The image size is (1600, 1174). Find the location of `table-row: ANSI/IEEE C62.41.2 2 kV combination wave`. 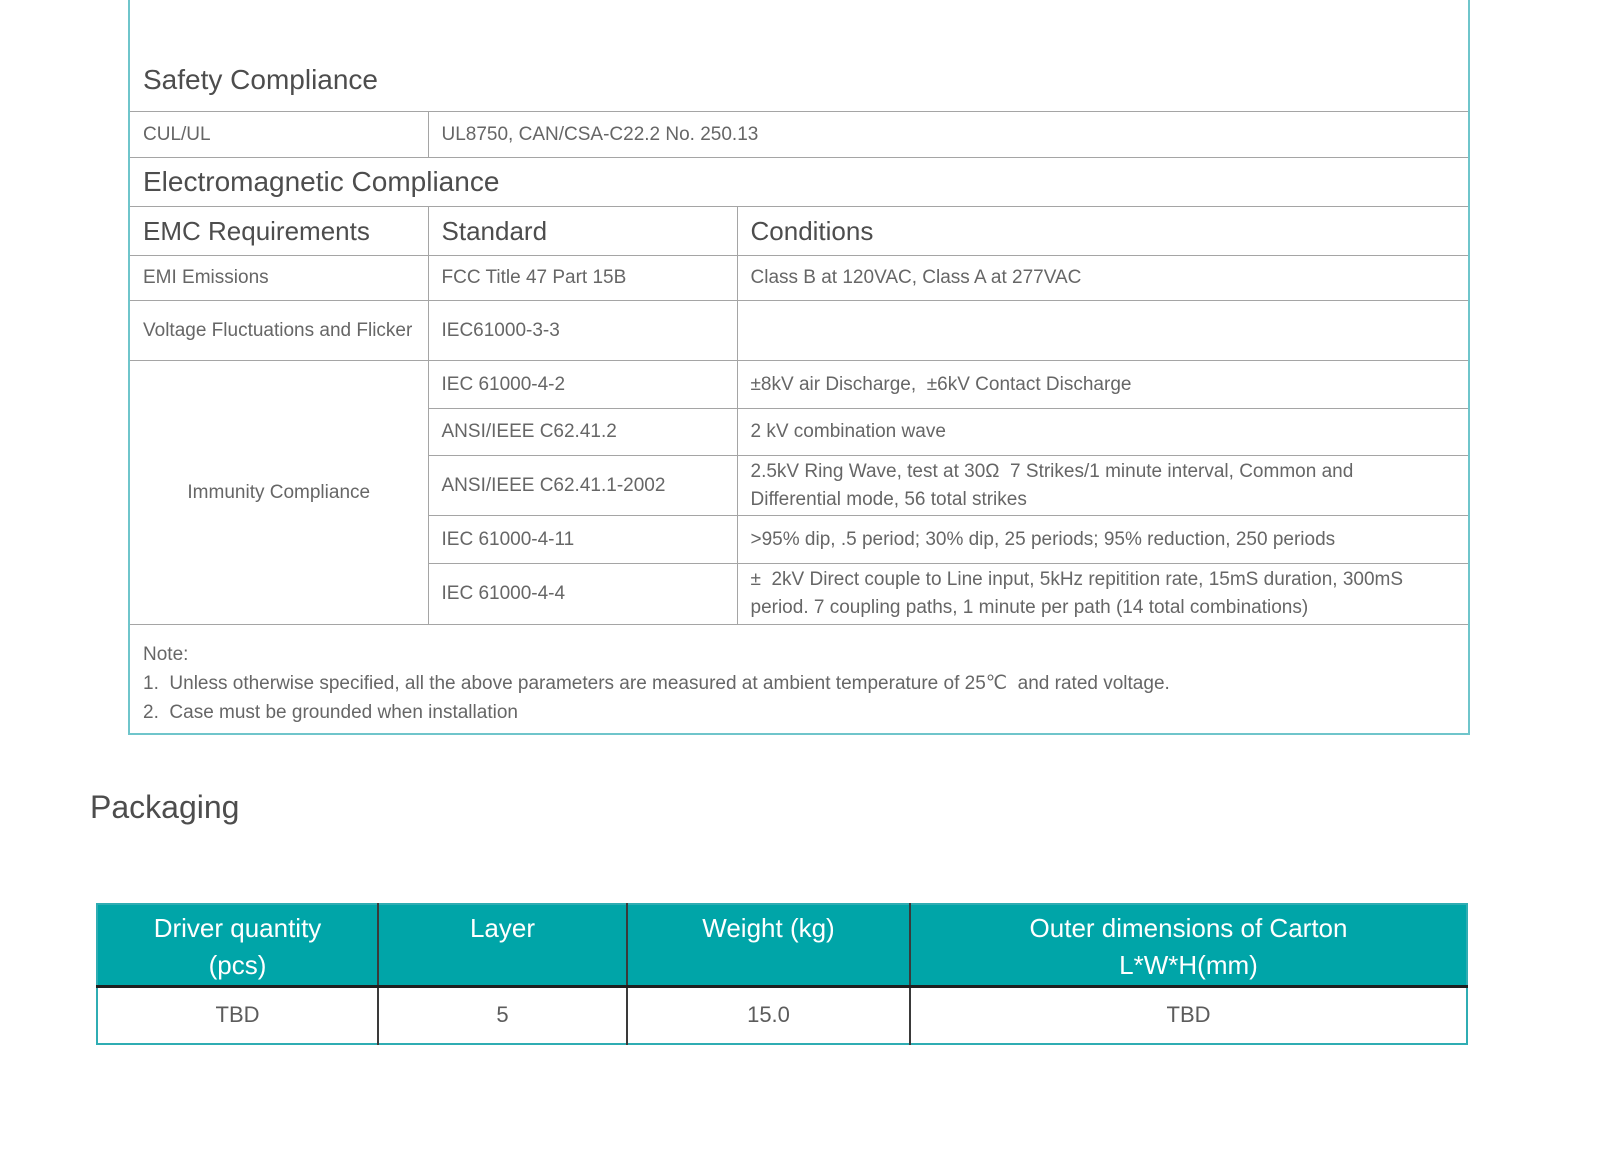

table-row: ANSI/IEEE C62.41.2 2 kV combination wave is located at coordinates (799, 432).